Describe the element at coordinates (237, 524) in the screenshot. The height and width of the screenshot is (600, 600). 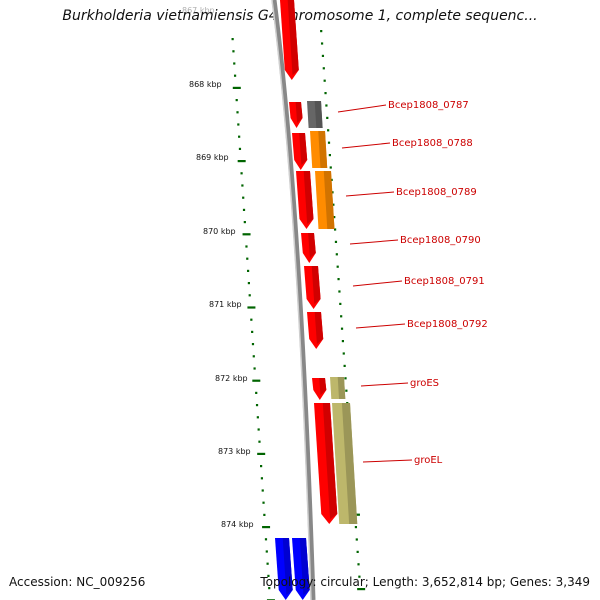
I see `tick-label: 874 kbp` at that location.